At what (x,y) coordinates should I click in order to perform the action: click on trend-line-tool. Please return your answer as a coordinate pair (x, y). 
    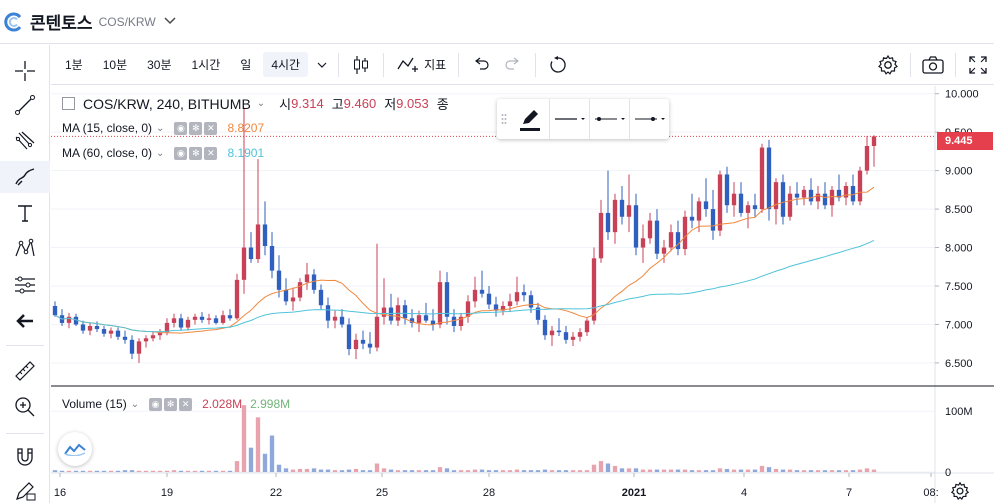
    Looking at the image, I should click on (25, 105).